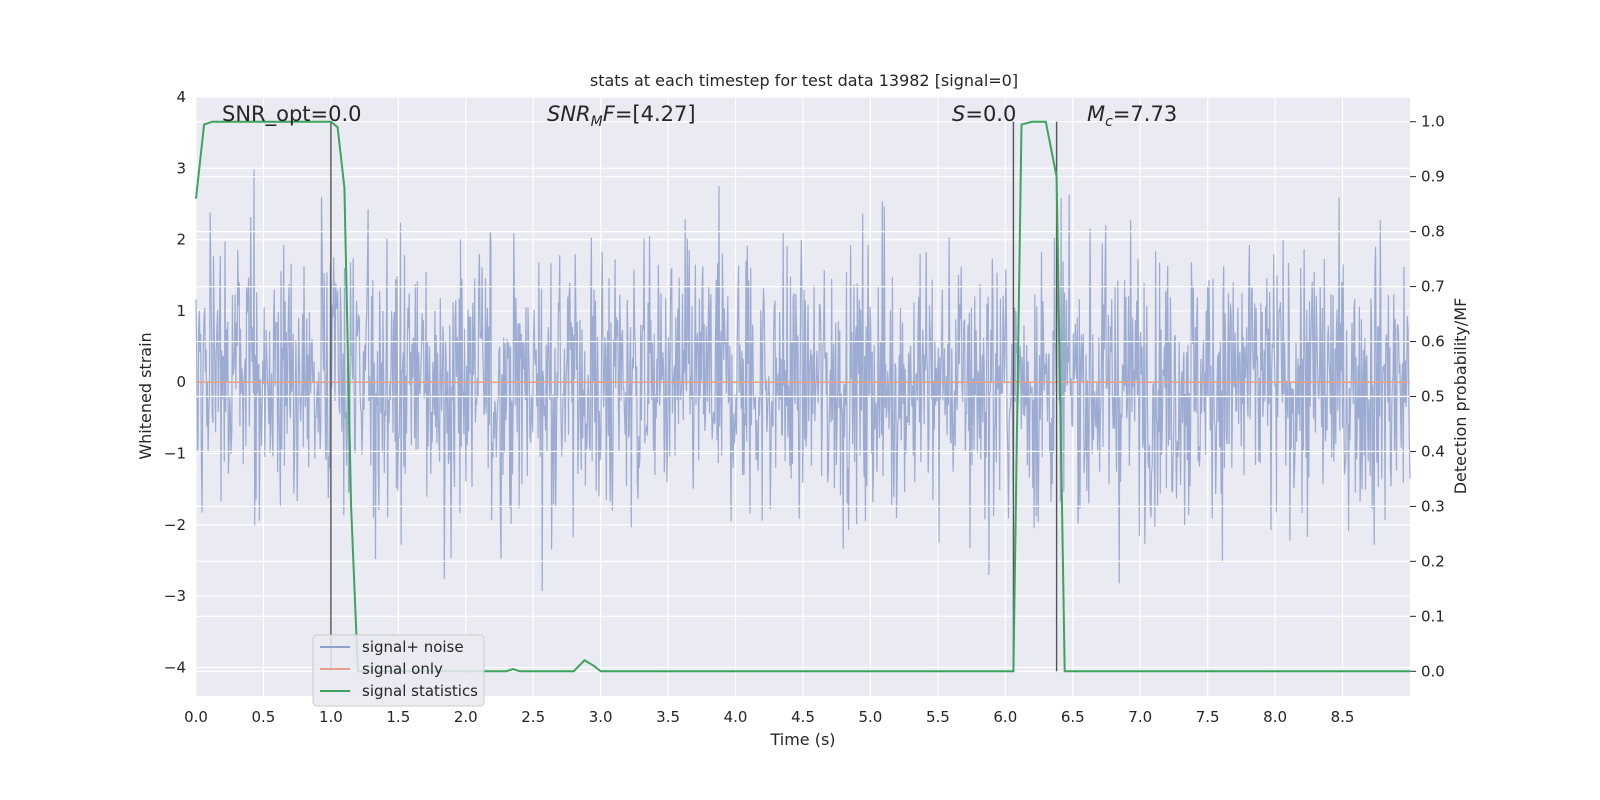 The height and width of the screenshot is (800, 1600). Describe the element at coordinates (1208, 717) in the screenshot. I see `x-tick-label-15: 7.5` at that location.